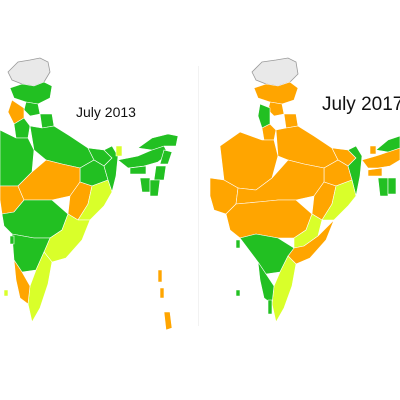  Describe the element at coordinates (198, 196) in the screenshot. I see `panel-divider` at that location.